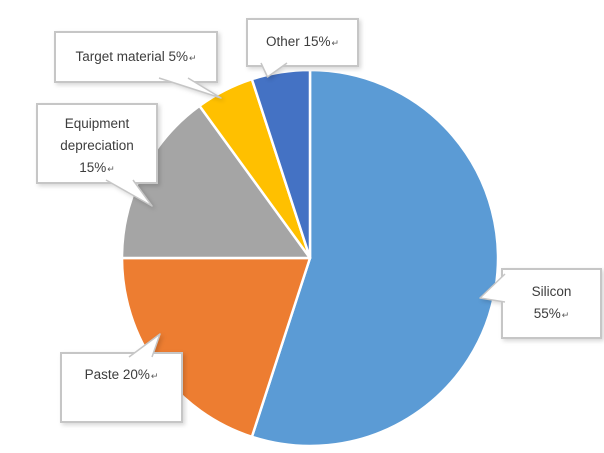 The width and height of the screenshot is (604, 453). I want to click on callout-box-equipment-depreciation, so click(97, 155).